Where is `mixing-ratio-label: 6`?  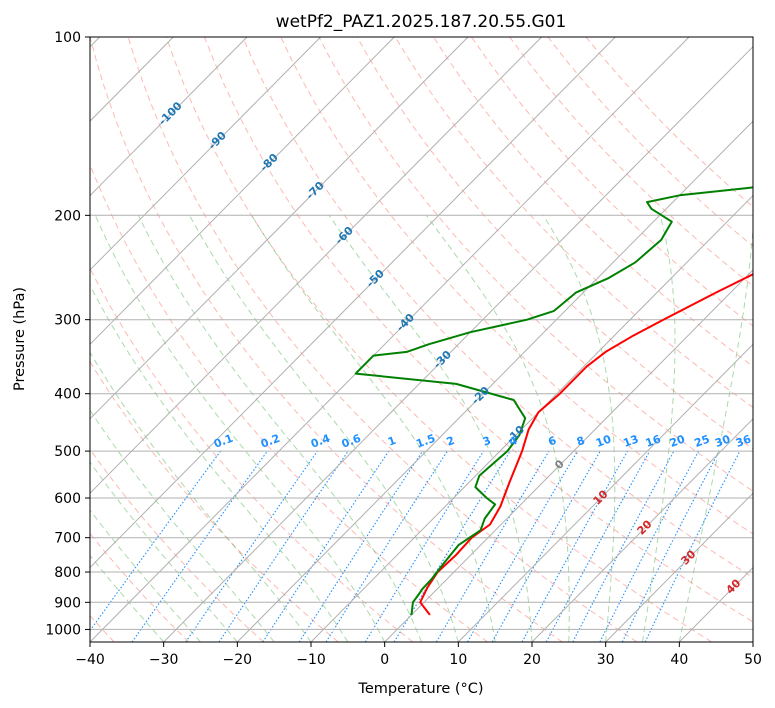
mixing-ratio-label: 6 is located at coordinates (552, 441).